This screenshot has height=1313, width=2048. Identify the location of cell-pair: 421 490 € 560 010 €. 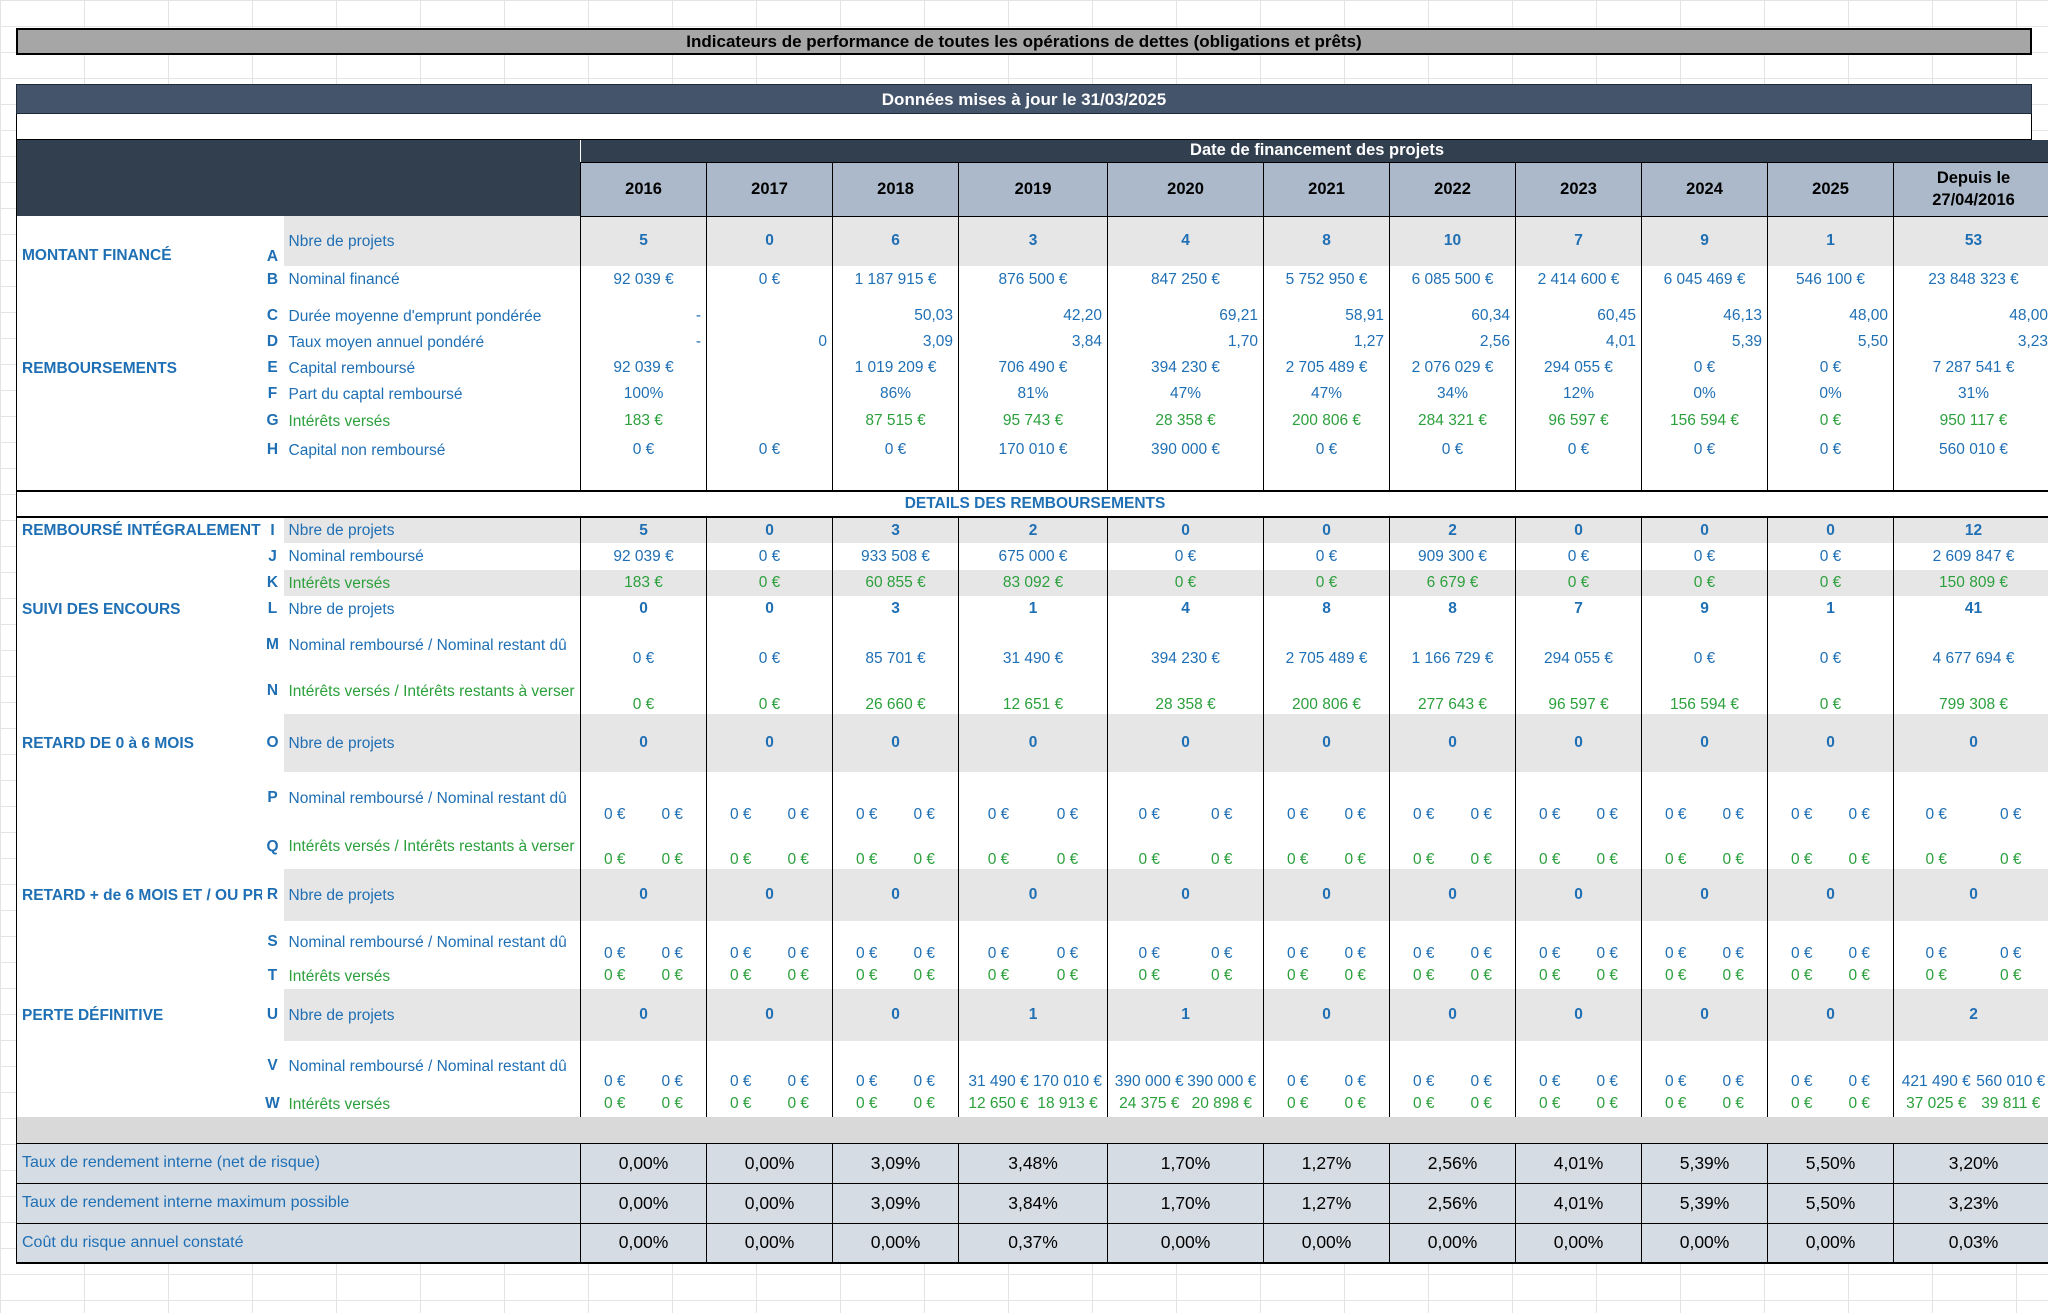
(1973, 1082).